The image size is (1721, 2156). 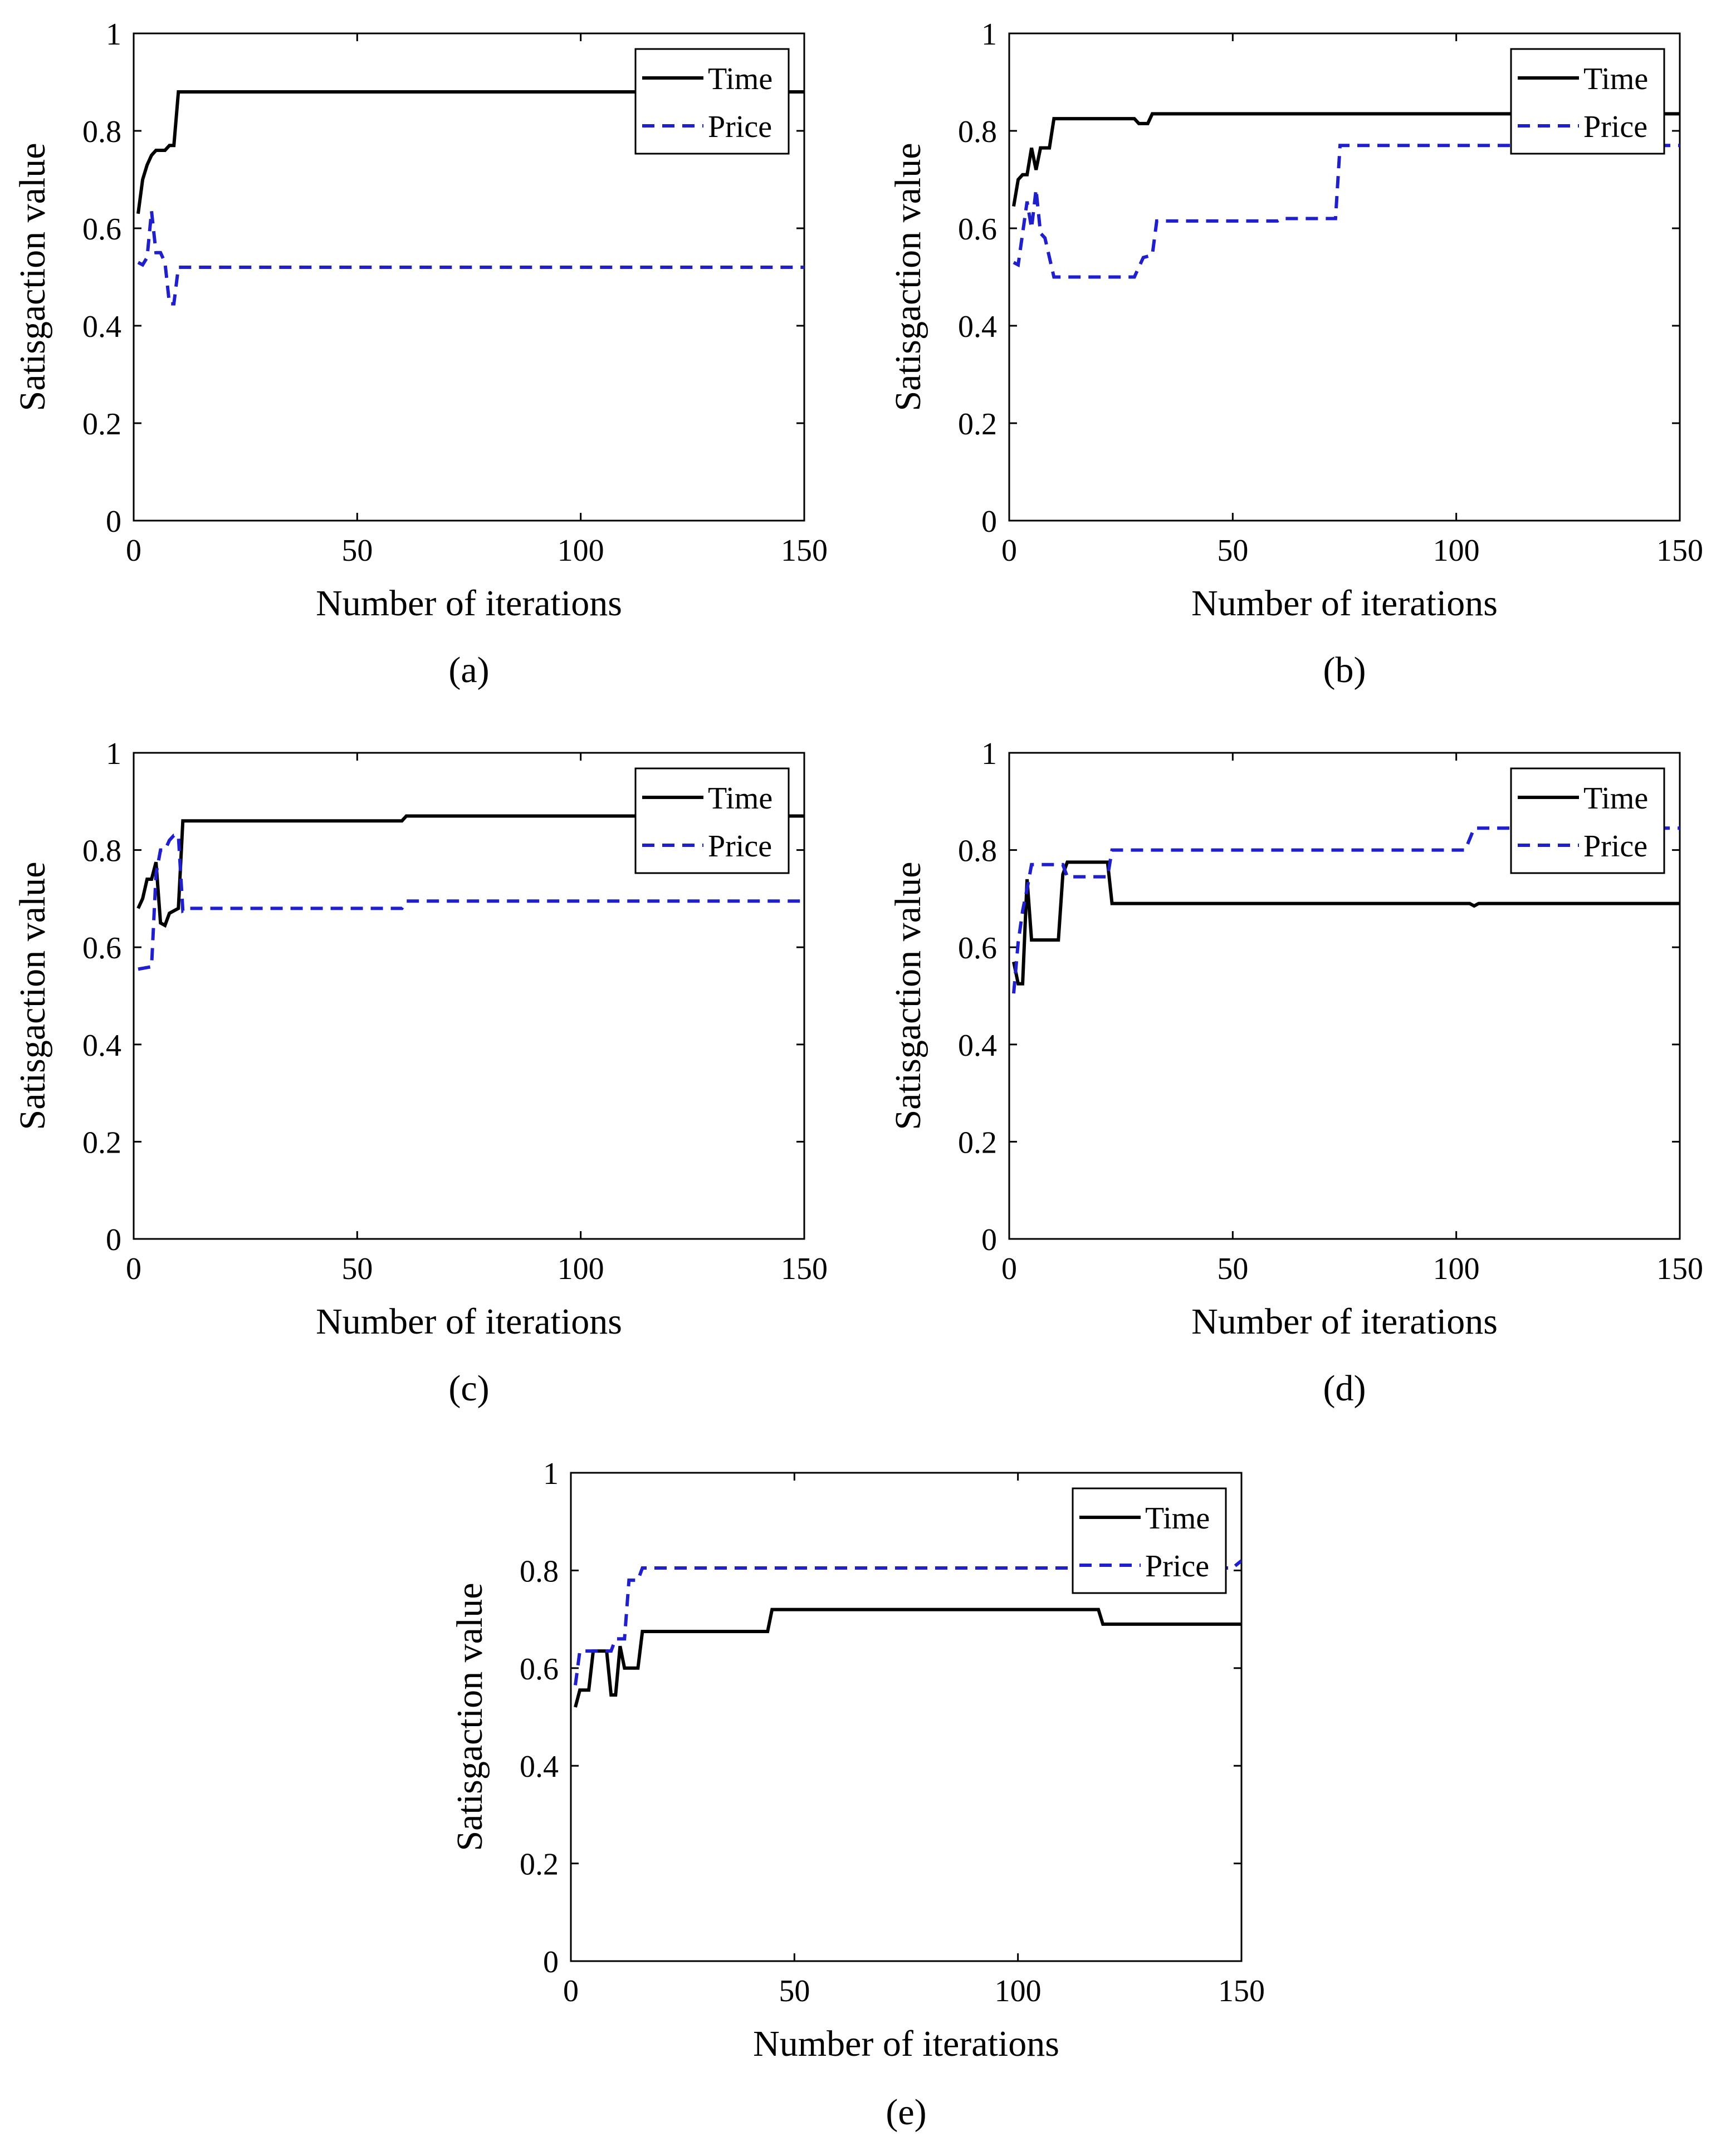 I want to click on panel-c-x-tick-label: 150, so click(x=804, y=1269).